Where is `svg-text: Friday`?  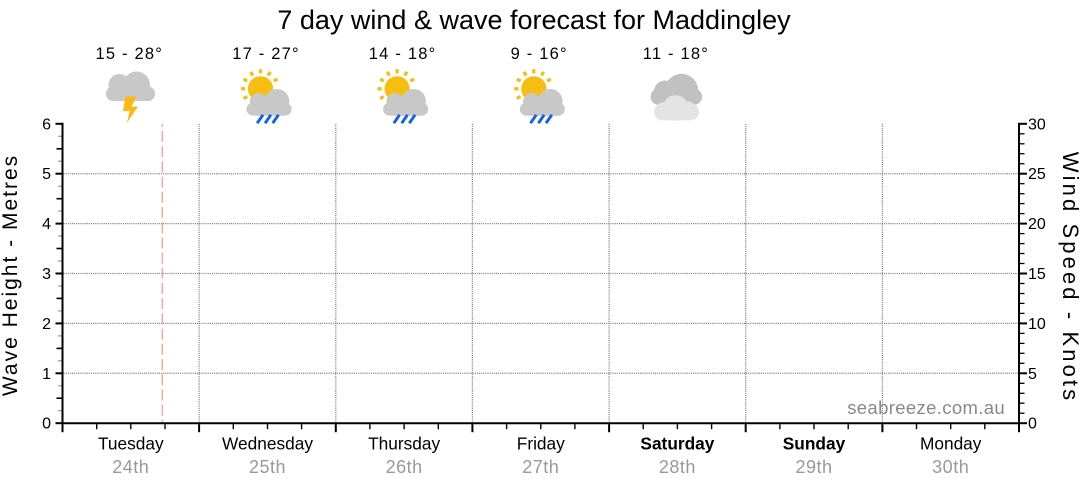
svg-text: Friday is located at coordinates (541, 443).